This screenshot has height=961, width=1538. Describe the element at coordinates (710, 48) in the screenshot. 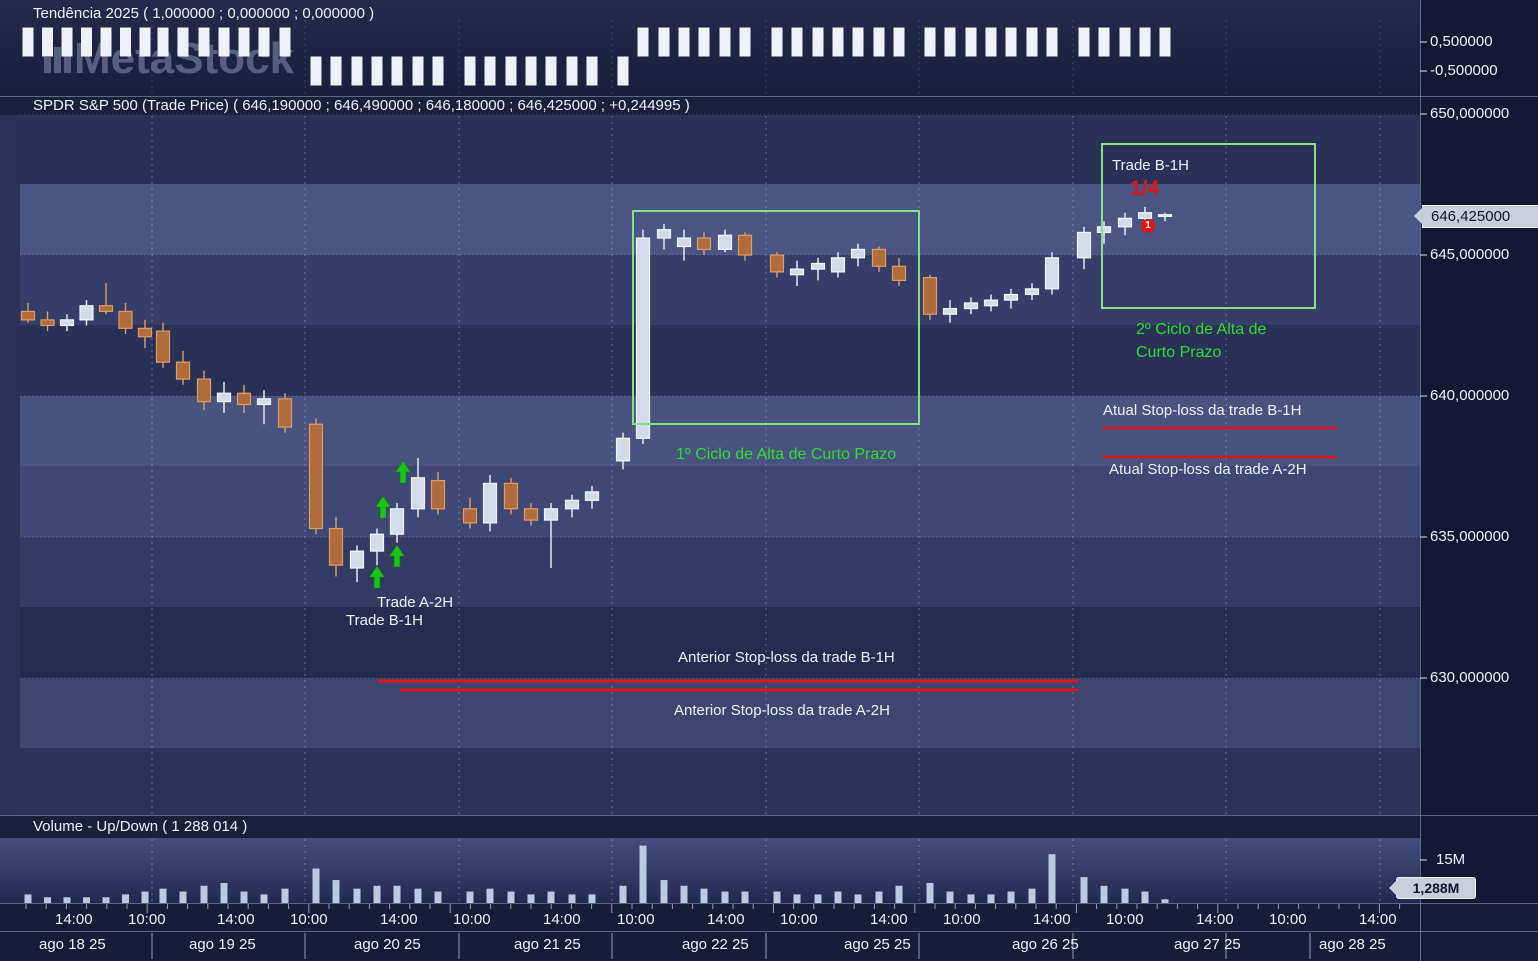

I see `indicator-pane-canvas` at that location.